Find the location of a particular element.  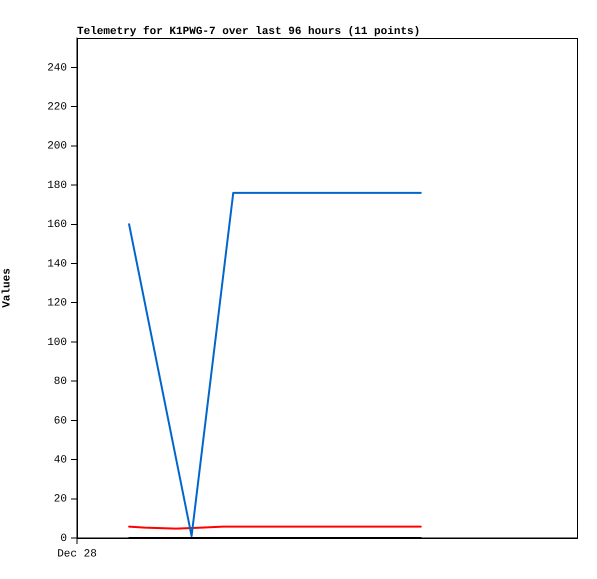

y-tick-label: 40 is located at coordinates (60, 460).